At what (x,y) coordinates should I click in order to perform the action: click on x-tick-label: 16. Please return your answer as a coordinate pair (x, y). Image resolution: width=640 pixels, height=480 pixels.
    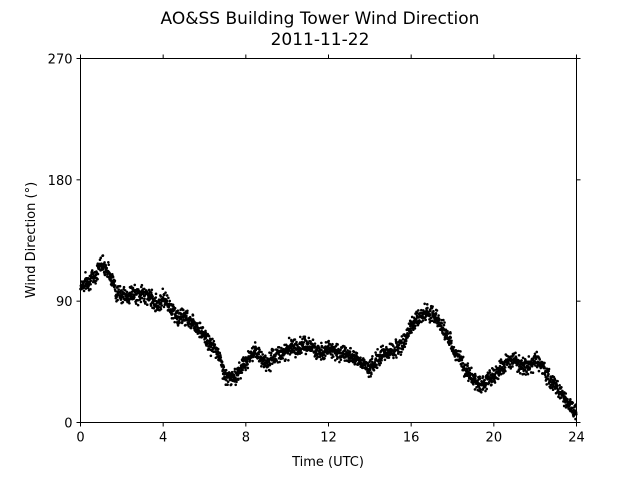
    Looking at the image, I should click on (411, 438).